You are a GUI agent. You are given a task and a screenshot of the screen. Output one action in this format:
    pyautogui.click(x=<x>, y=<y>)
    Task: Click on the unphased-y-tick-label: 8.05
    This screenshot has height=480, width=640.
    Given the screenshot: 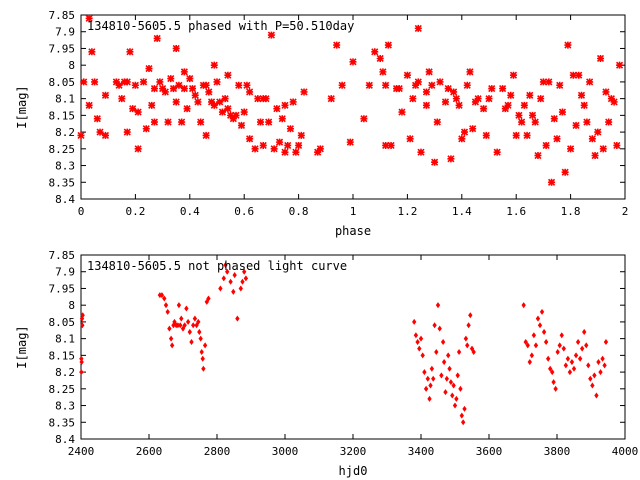 What is the action you would take?
    pyautogui.click(x=62, y=322)
    